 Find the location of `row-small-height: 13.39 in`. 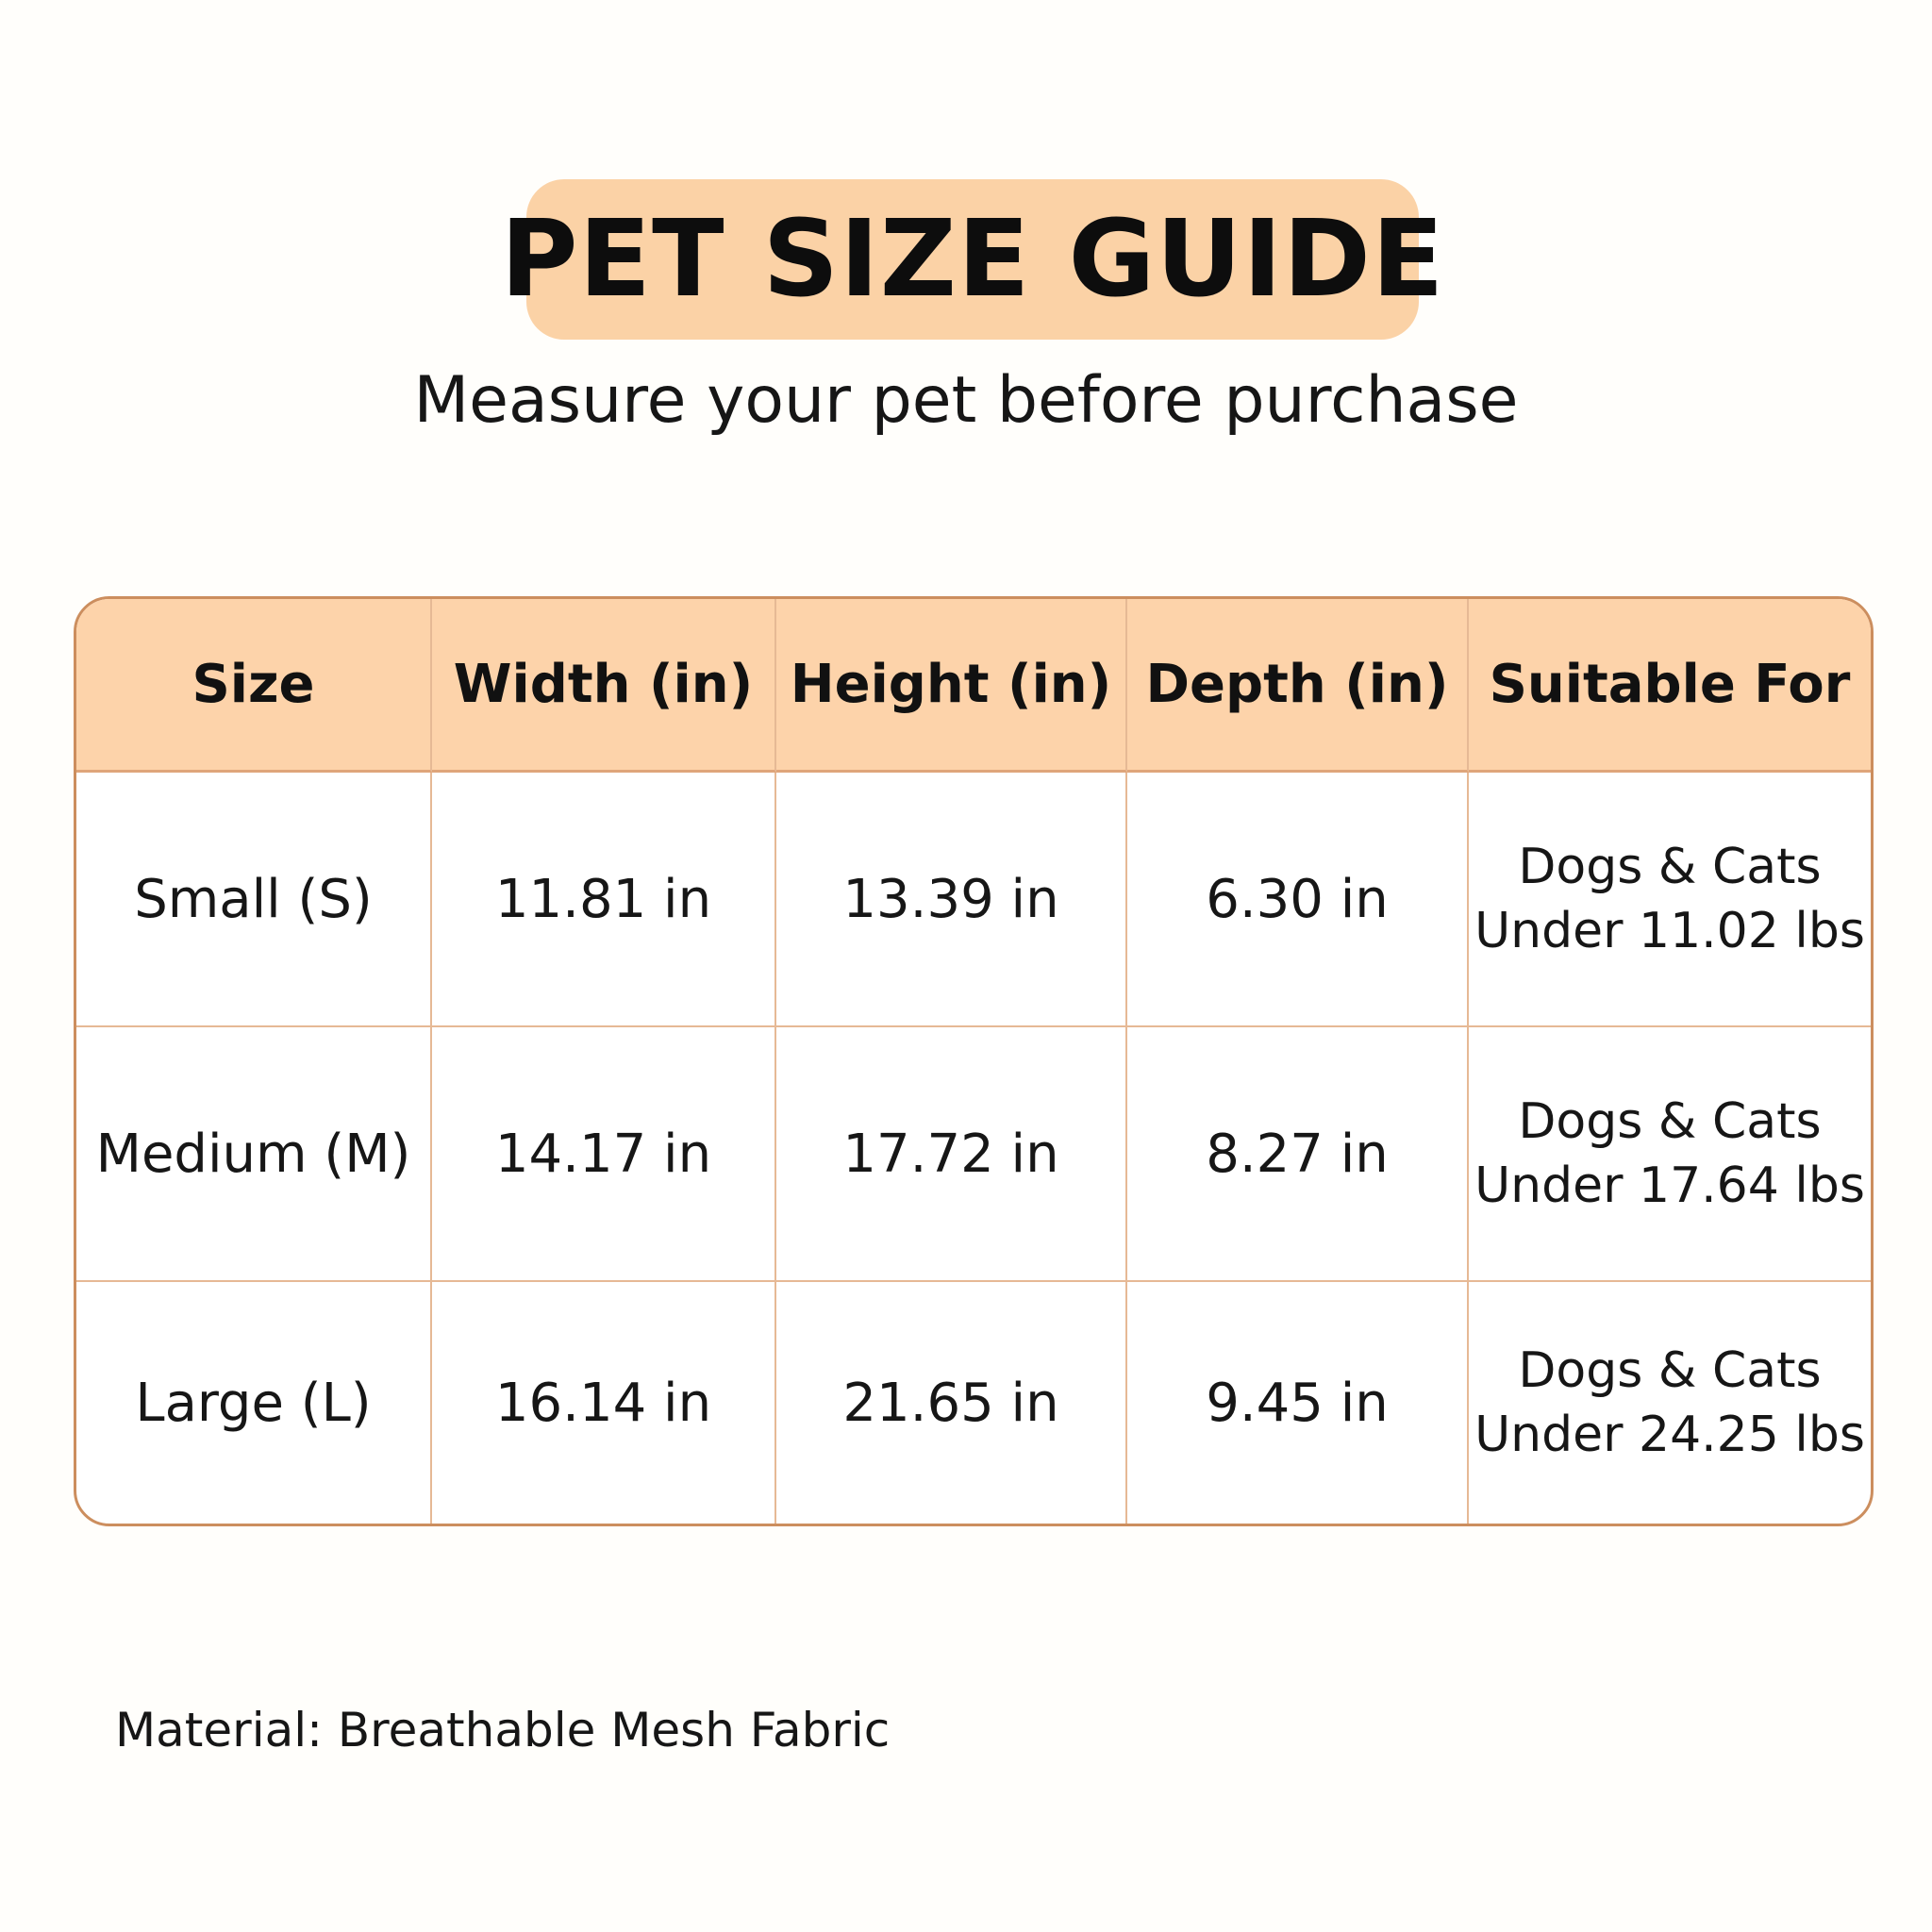

row-small-height: 13.39 in is located at coordinates (952, 900).